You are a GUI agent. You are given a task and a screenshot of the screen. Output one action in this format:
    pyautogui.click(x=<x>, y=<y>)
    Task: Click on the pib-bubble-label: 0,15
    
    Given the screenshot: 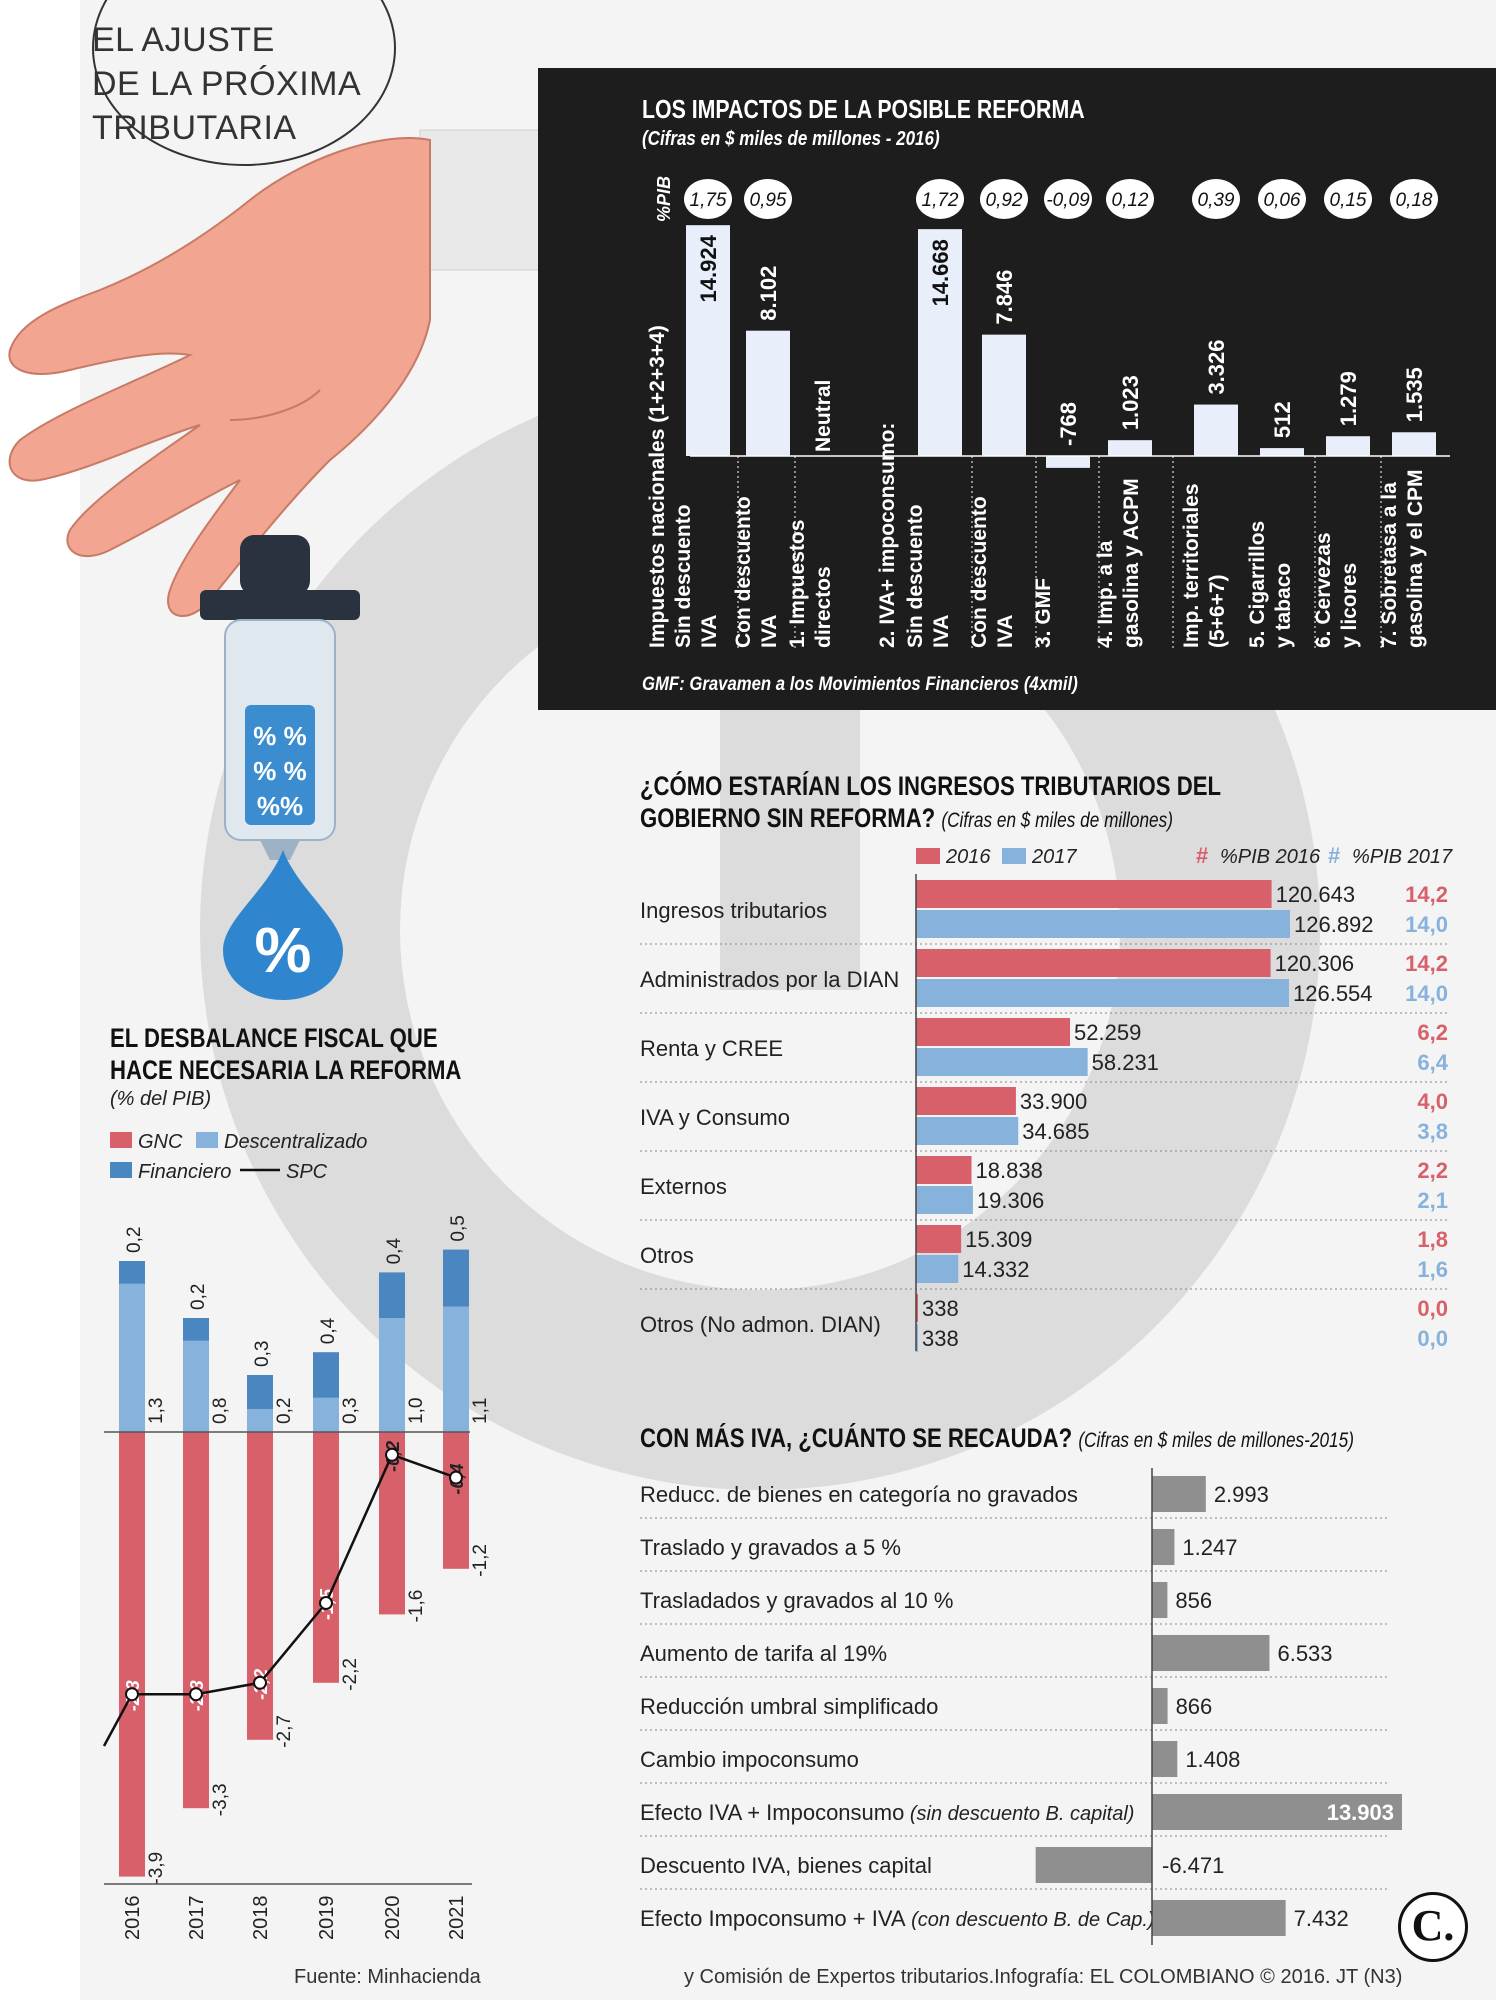 What is the action you would take?
    pyautogui.click(x=1348, y=200)
    